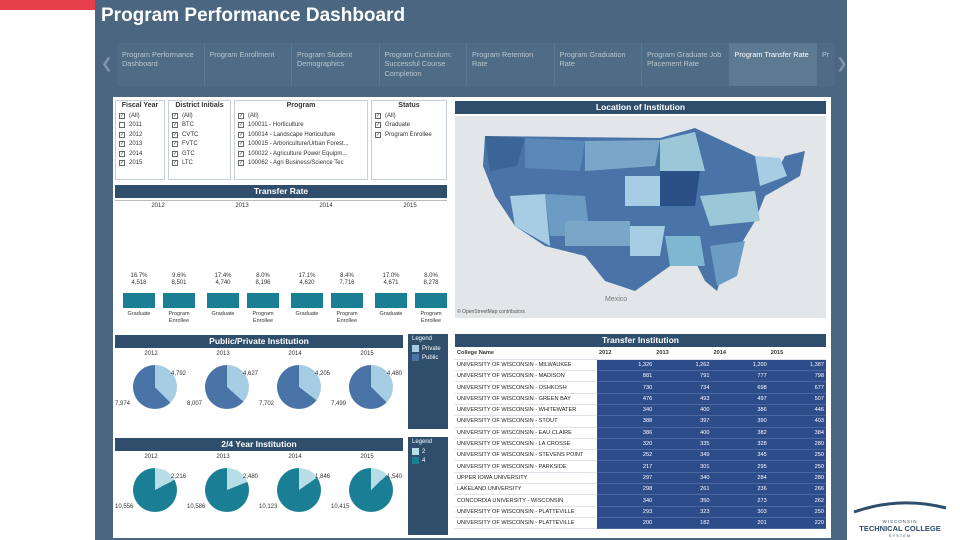 Image resolution: width=960 pixels, height=540 pixels. I want to click on tab-job-placement: Program Graduate Job Placement Rate, so click(686, 64).